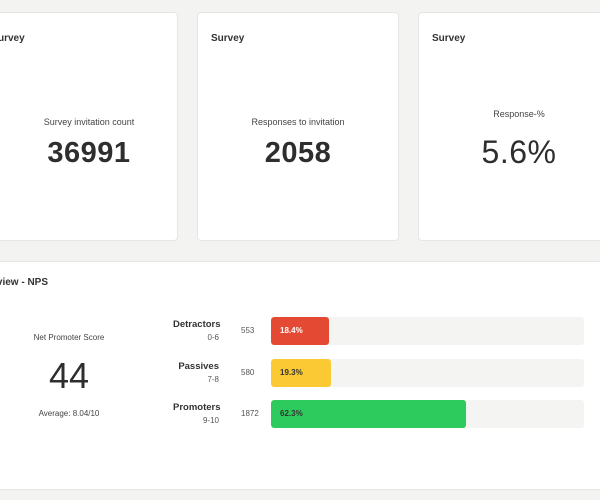 This screenshot has height=500, width=600. Describe the element at coordinates (427, 331) in the screenshot. I see `segment-bar-track-detractors: 18.4%` at that location.